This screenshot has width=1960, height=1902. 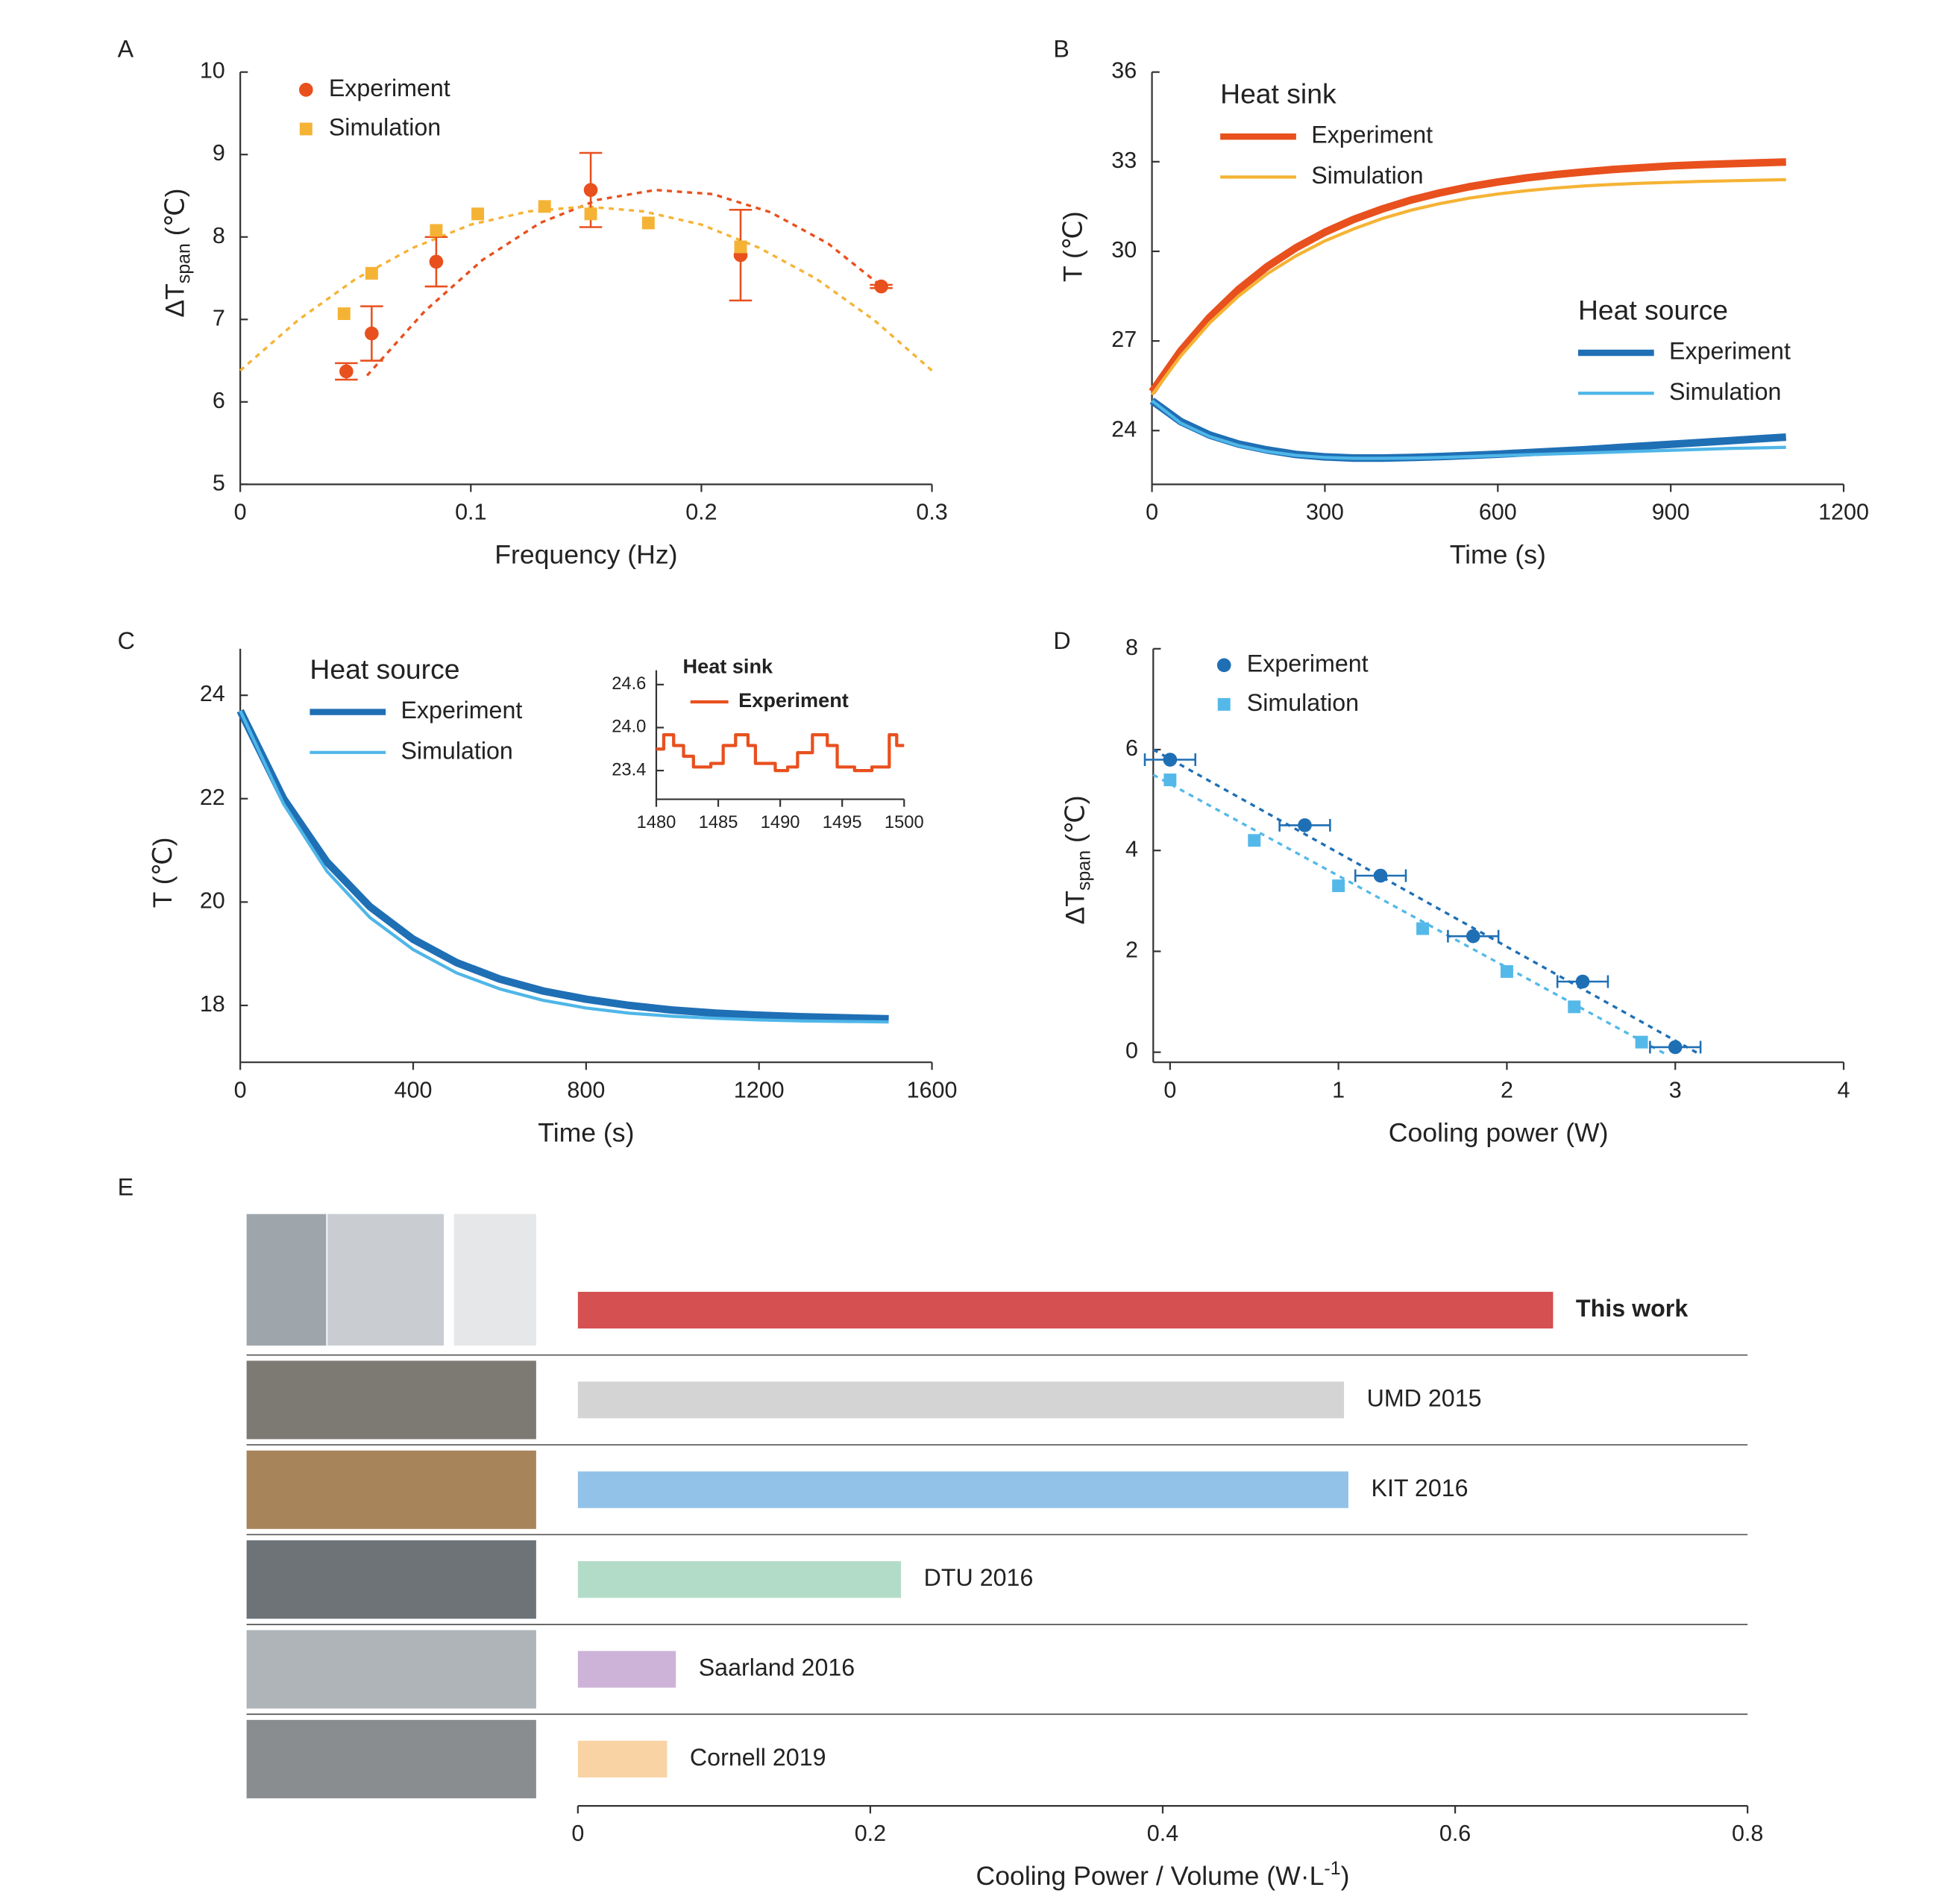 I want to click on legend-title: Heat source, so click(x=384, y=669).